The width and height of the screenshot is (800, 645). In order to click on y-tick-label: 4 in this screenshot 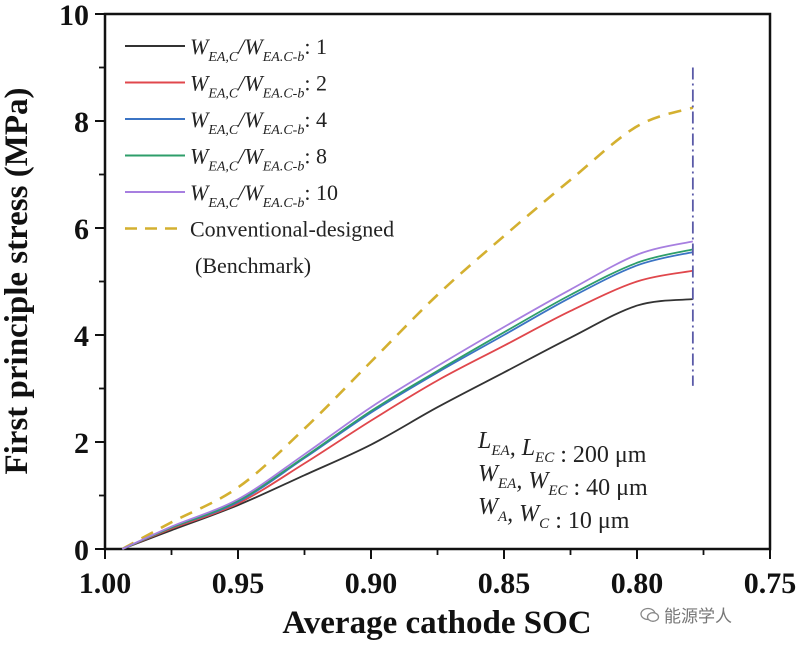, I will do `click(81, 336)`.